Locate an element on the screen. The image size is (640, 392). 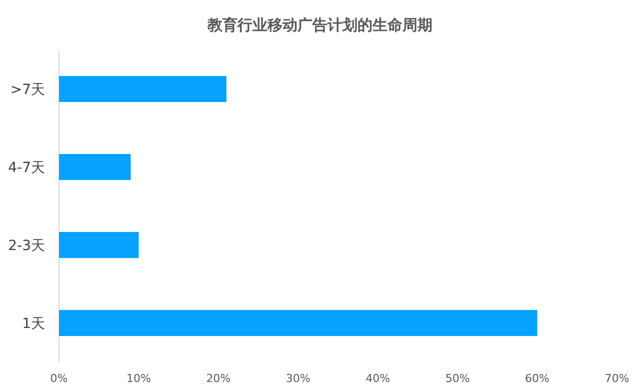
y-tick-label: >7天 is located at coordinates (27, 90).